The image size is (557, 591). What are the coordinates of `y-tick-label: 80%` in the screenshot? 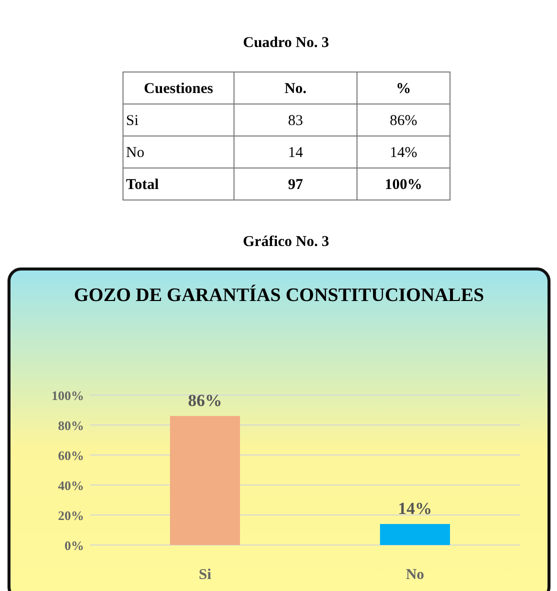 It's located at (71, 425).